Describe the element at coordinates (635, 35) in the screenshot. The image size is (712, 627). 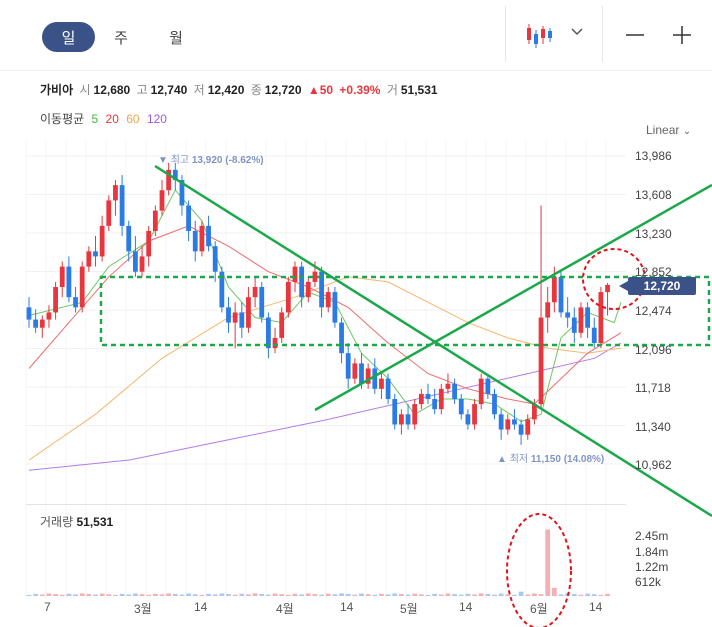
I see `minus-icon` at that location.